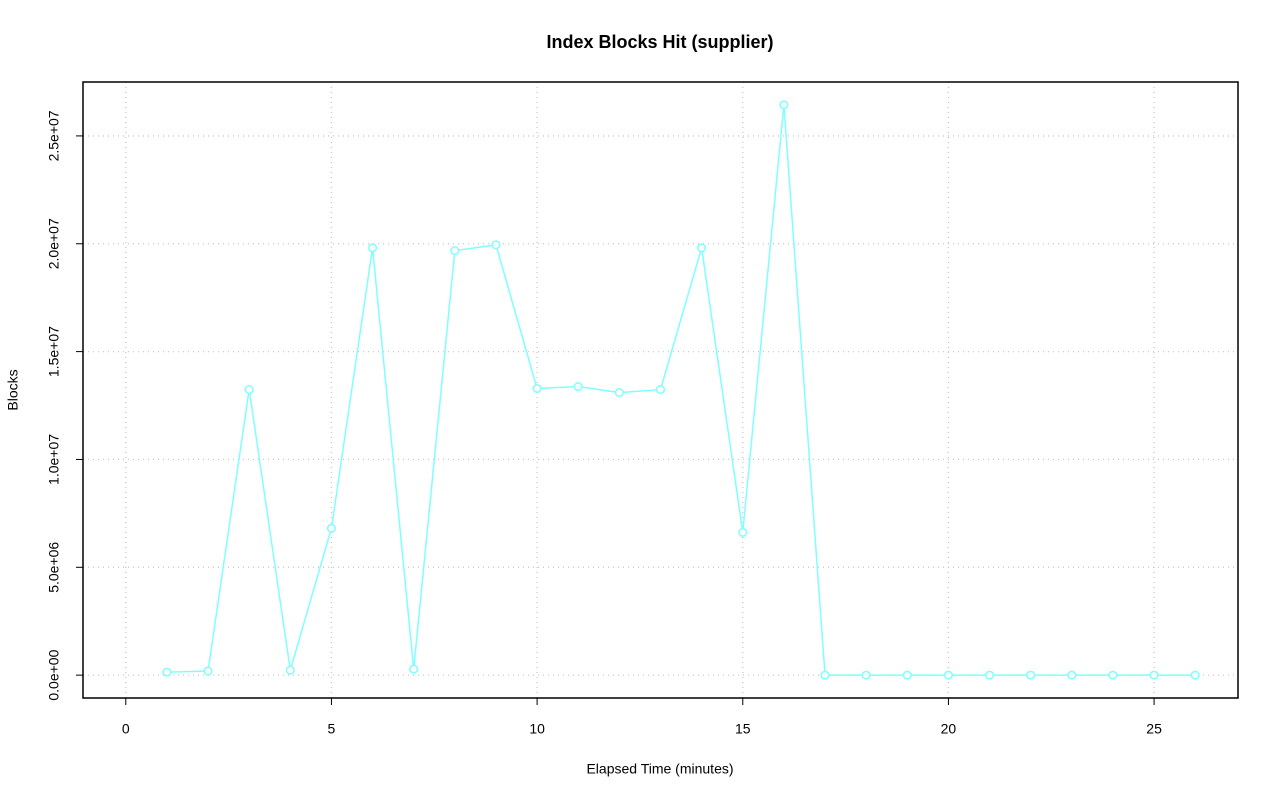  I want to click on y-tick-label: 1.0e+07, so click(54, 459).